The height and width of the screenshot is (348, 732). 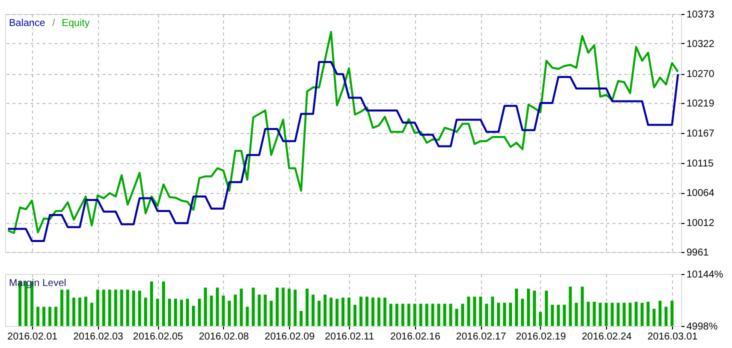 I want to click on y-tick-label: 10167, so click(x=700, y=134).